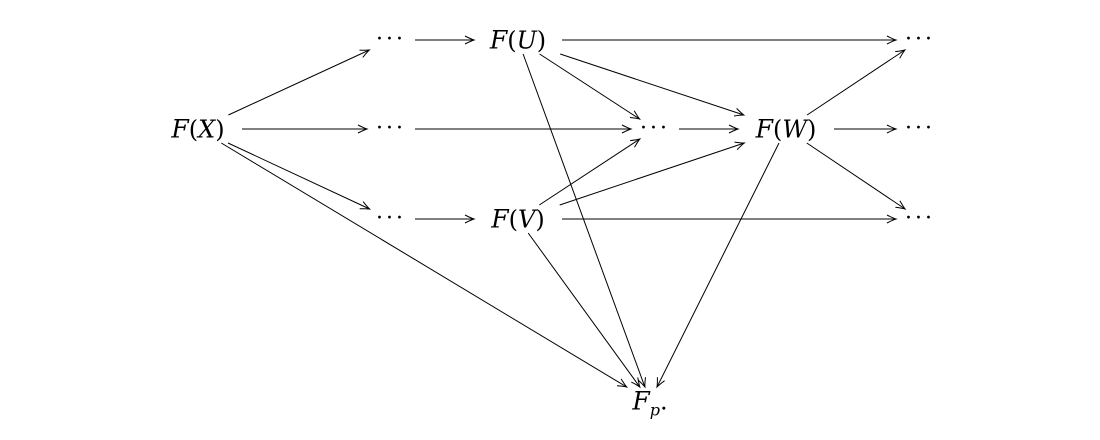 The image size is (1100, 440). I want to click on arrow-FU-to-Fp, so click(584, 221).